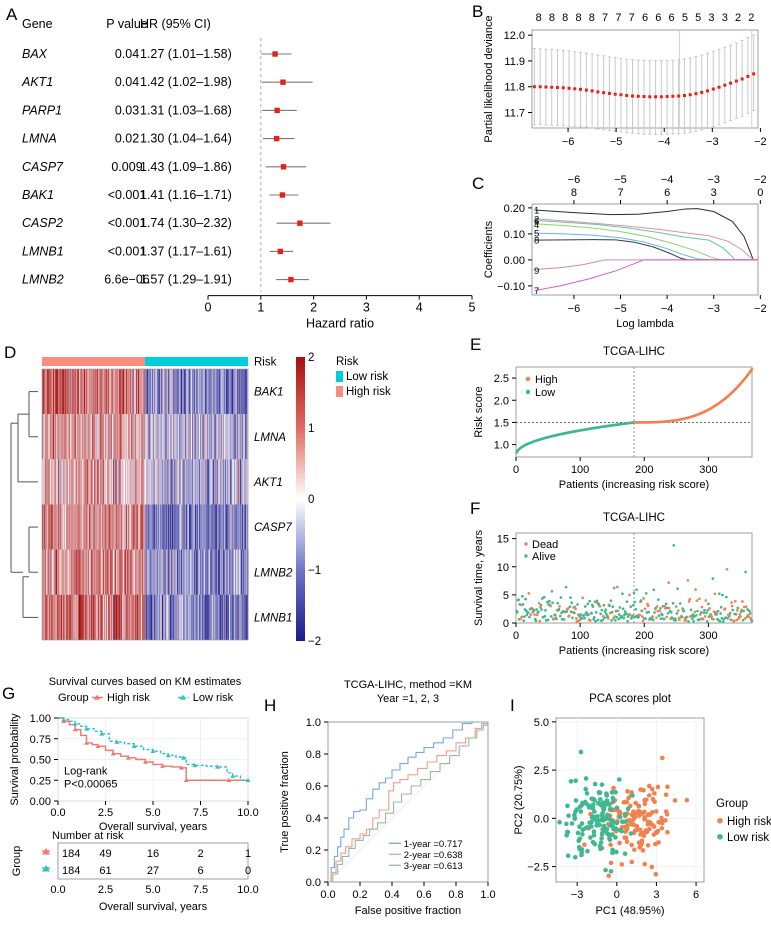 Image resolution: width=771 pixels, height=927 pixels. I want to click on panelF-title: TCGA-LIHC, so click(634, 518).